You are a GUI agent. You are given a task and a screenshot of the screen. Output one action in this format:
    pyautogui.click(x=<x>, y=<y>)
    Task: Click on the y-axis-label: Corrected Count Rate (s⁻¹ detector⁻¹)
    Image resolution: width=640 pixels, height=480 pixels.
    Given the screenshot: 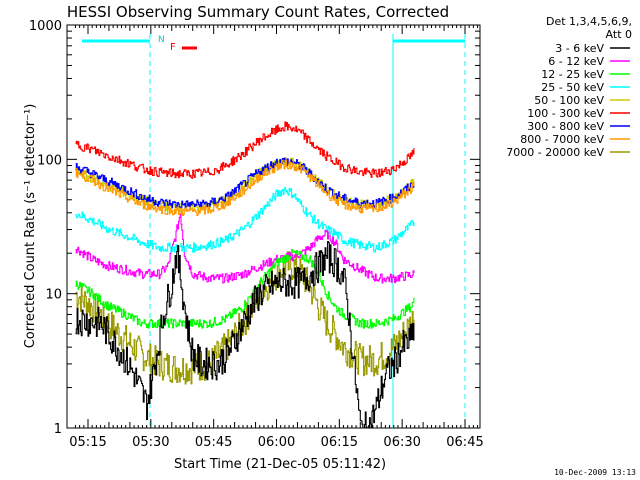 What is the action you would take?
    pyautogui.click(x=30, y=226)
    